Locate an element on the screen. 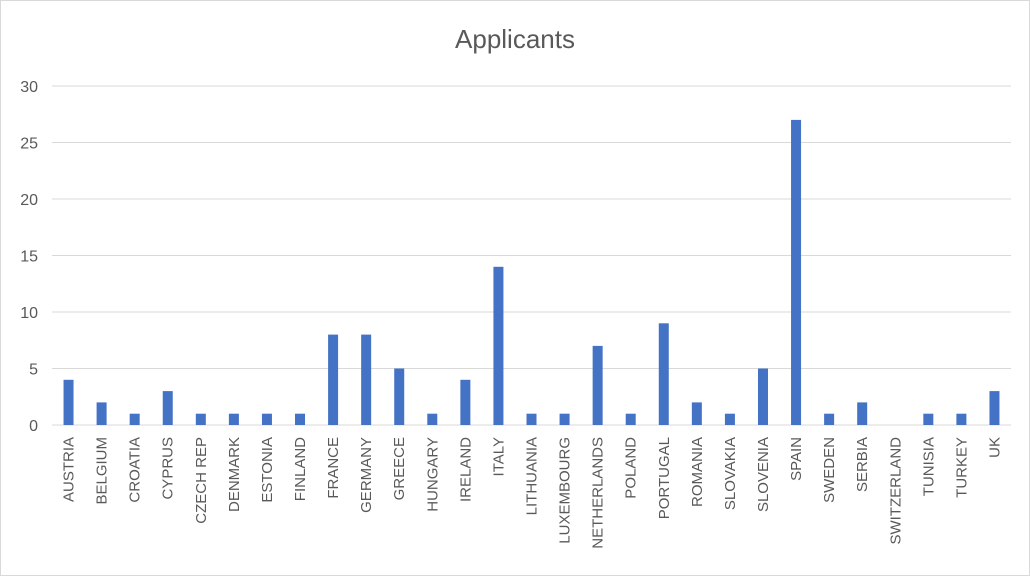 This screenshot has width=1030, height=576. x-category-label: POLAND is located at coordinates (631, 468).